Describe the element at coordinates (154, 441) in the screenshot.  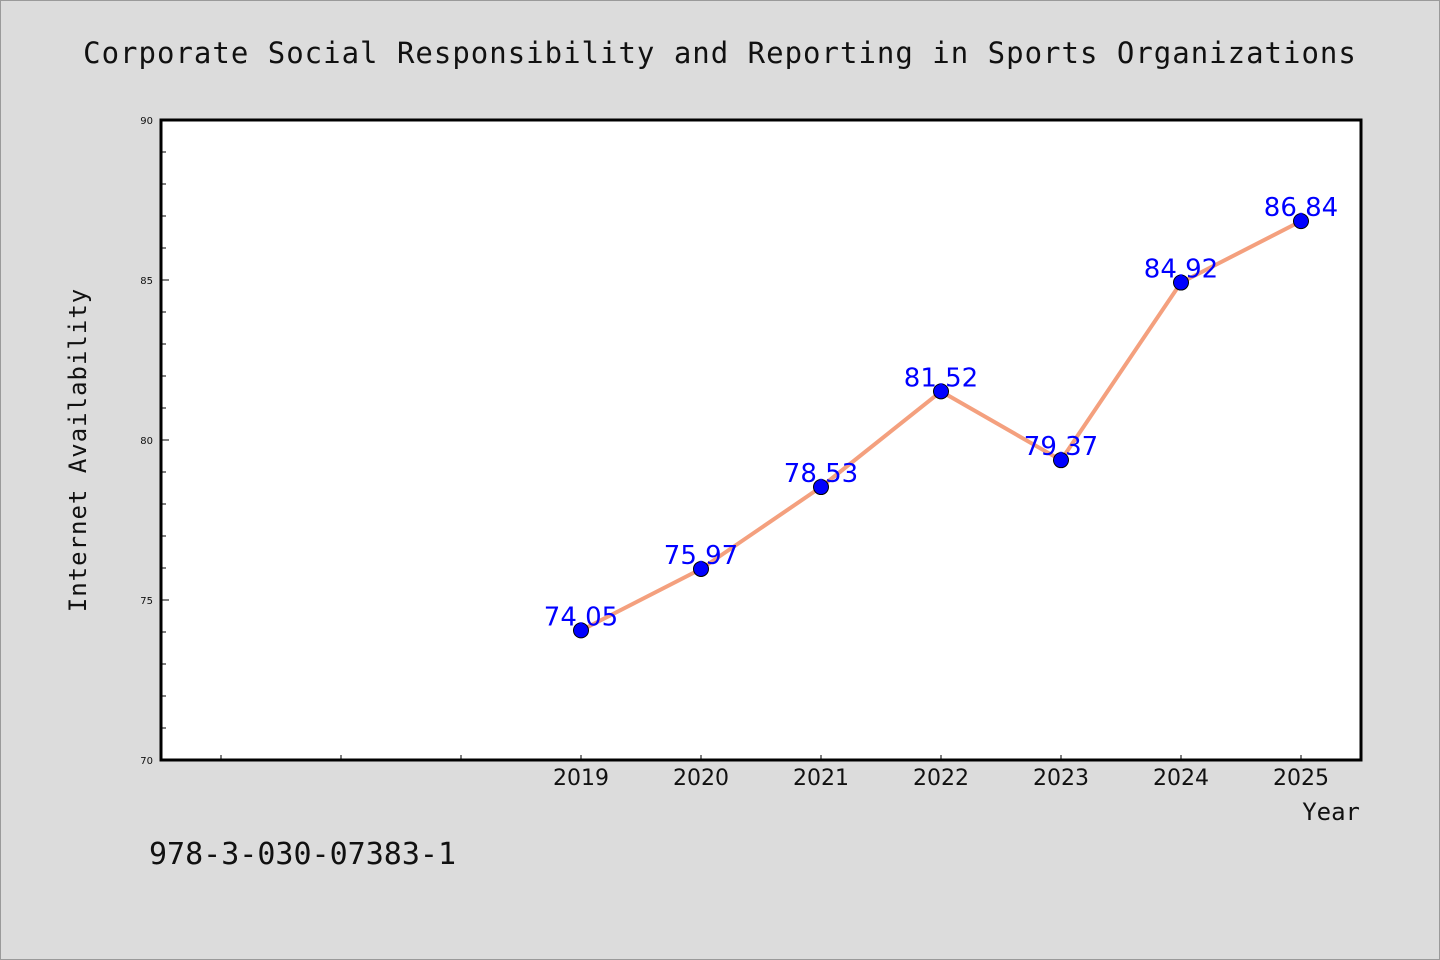
I see `y-axis: 70 75 80 85 90` at that location.